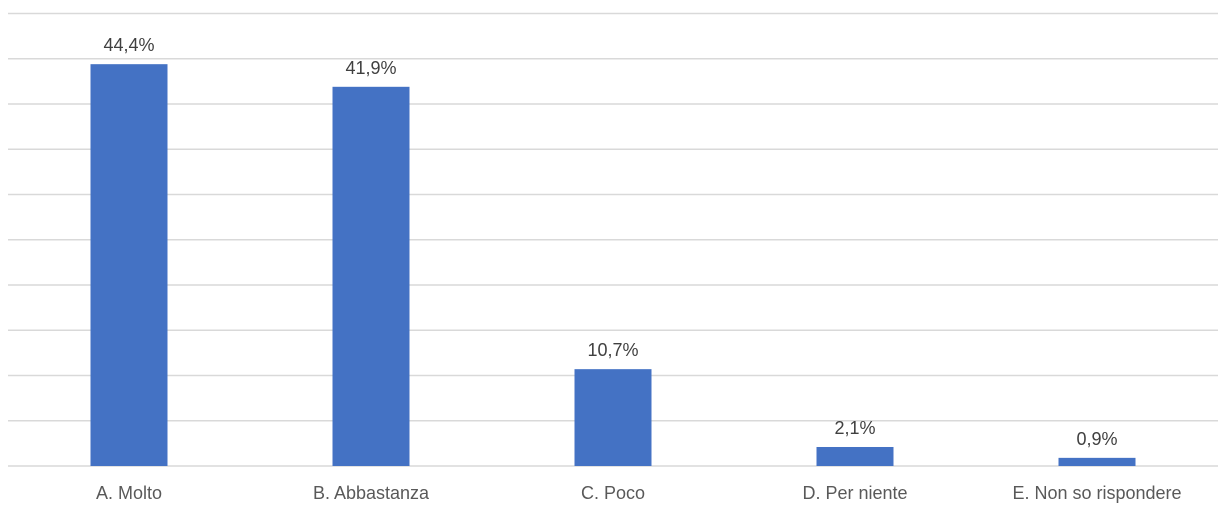 The image size is (1226, 508). Describe the element at coordinates (371, 493) in the screenshot. I see `category-label-2: B. Abbastanza` at that location.